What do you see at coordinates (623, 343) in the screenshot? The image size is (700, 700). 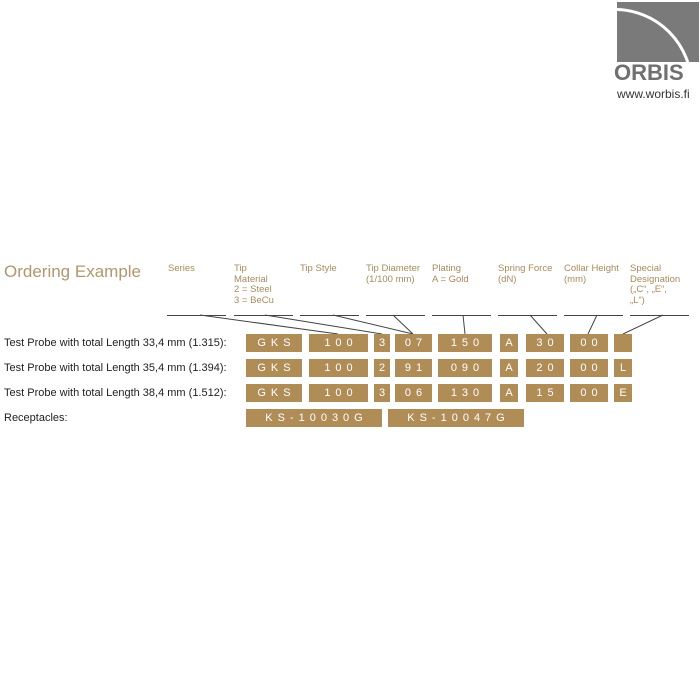 I see `code-box-special` at bounding box center [623, 343].